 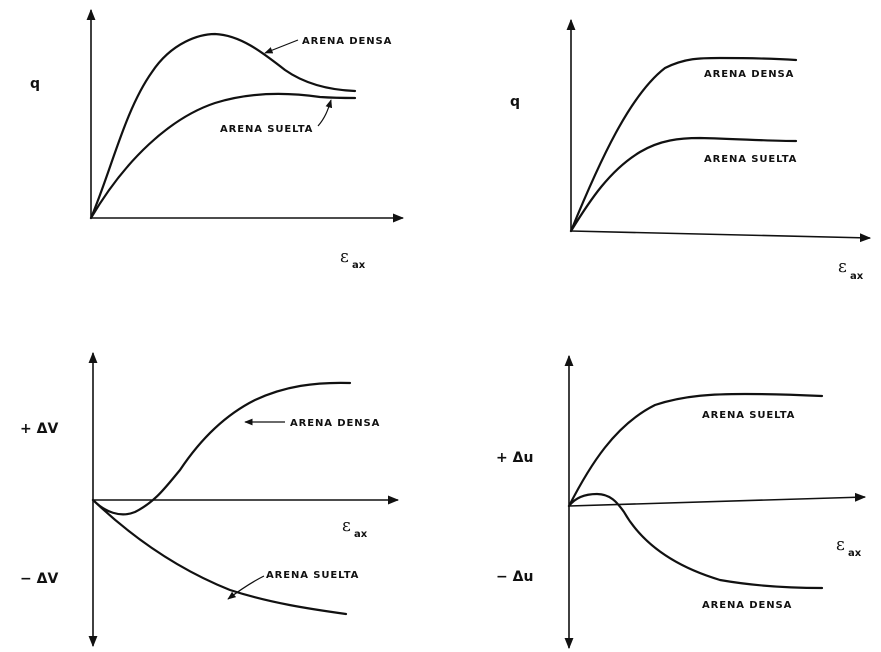 I want to click on y-axis-label-positive: + Δu, so click(x=514, y=458).